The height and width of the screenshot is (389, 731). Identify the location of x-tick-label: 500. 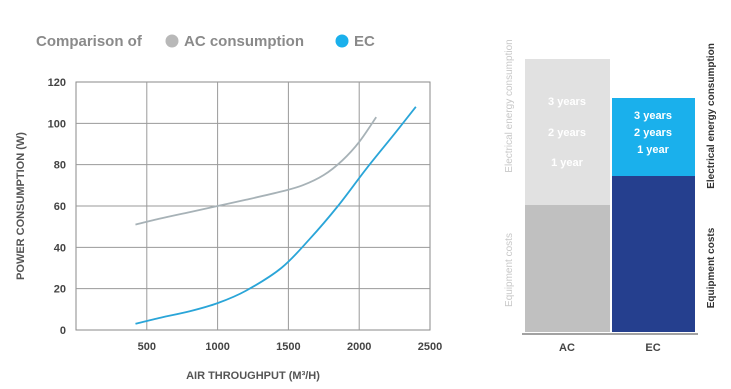
(147, 347).